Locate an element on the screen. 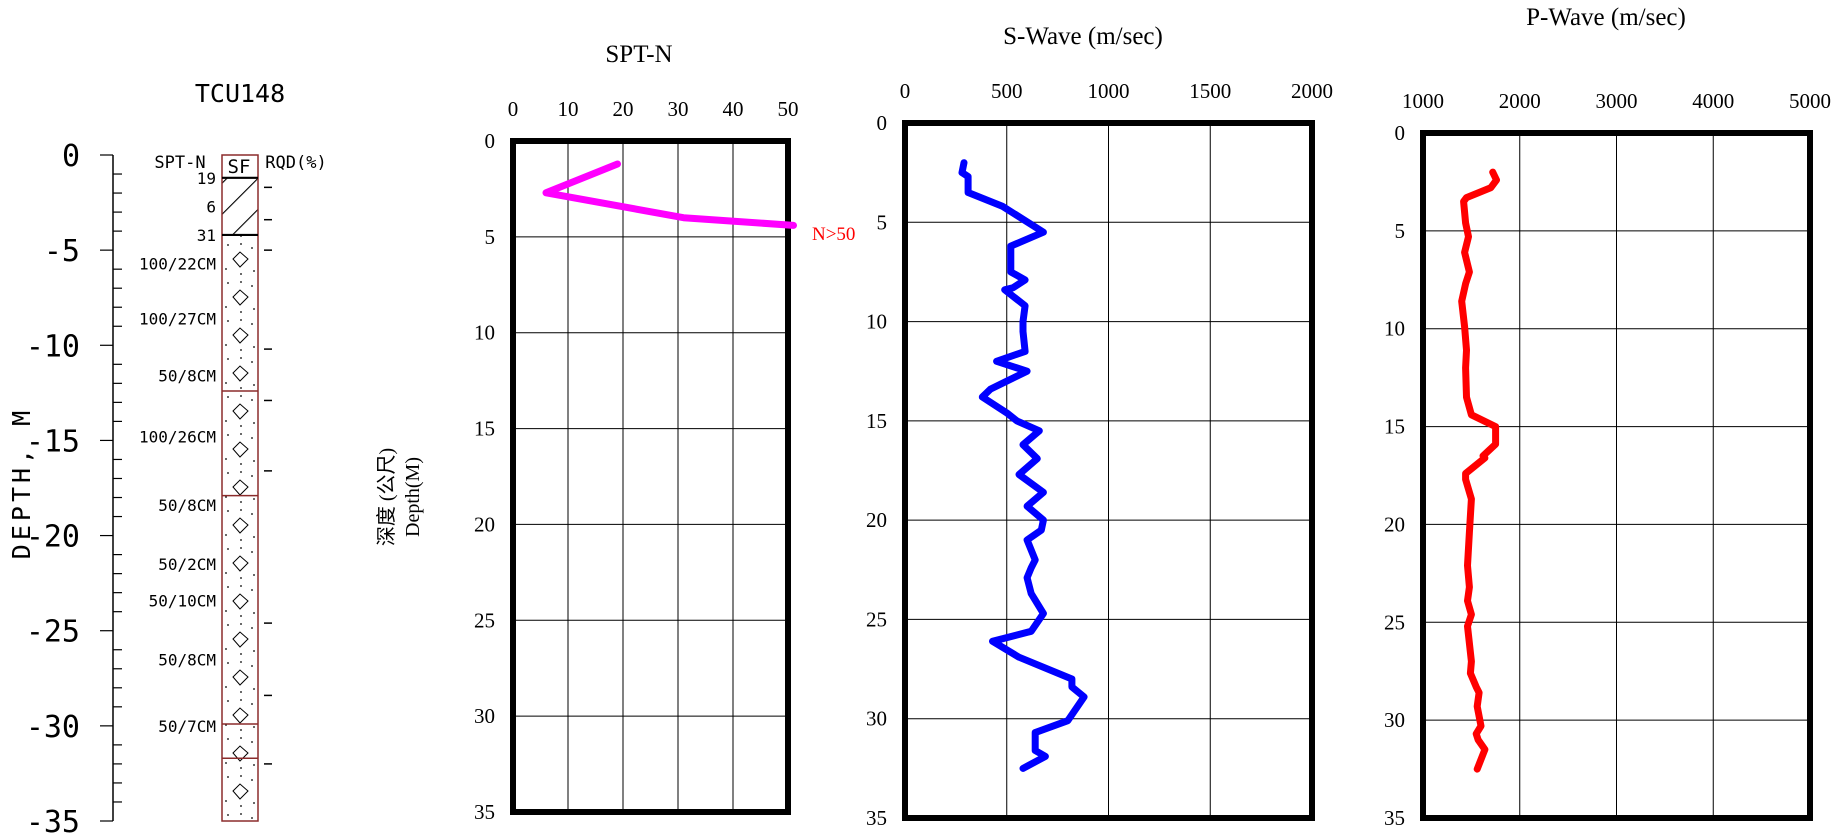 Image resolution: width=1842 pixels, height=837 pixels. plot-frame is located at coordinates (650, 476).